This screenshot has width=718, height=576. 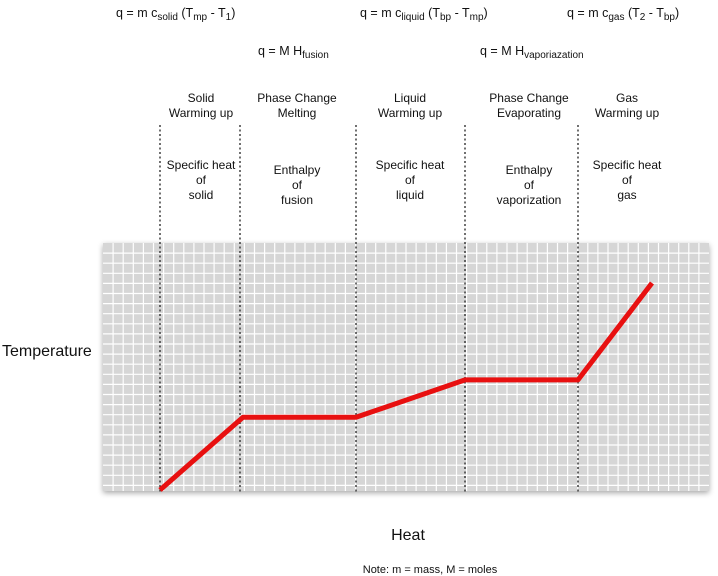 I want to click on phase-title-line: Melting, so click(x=297, y=113).